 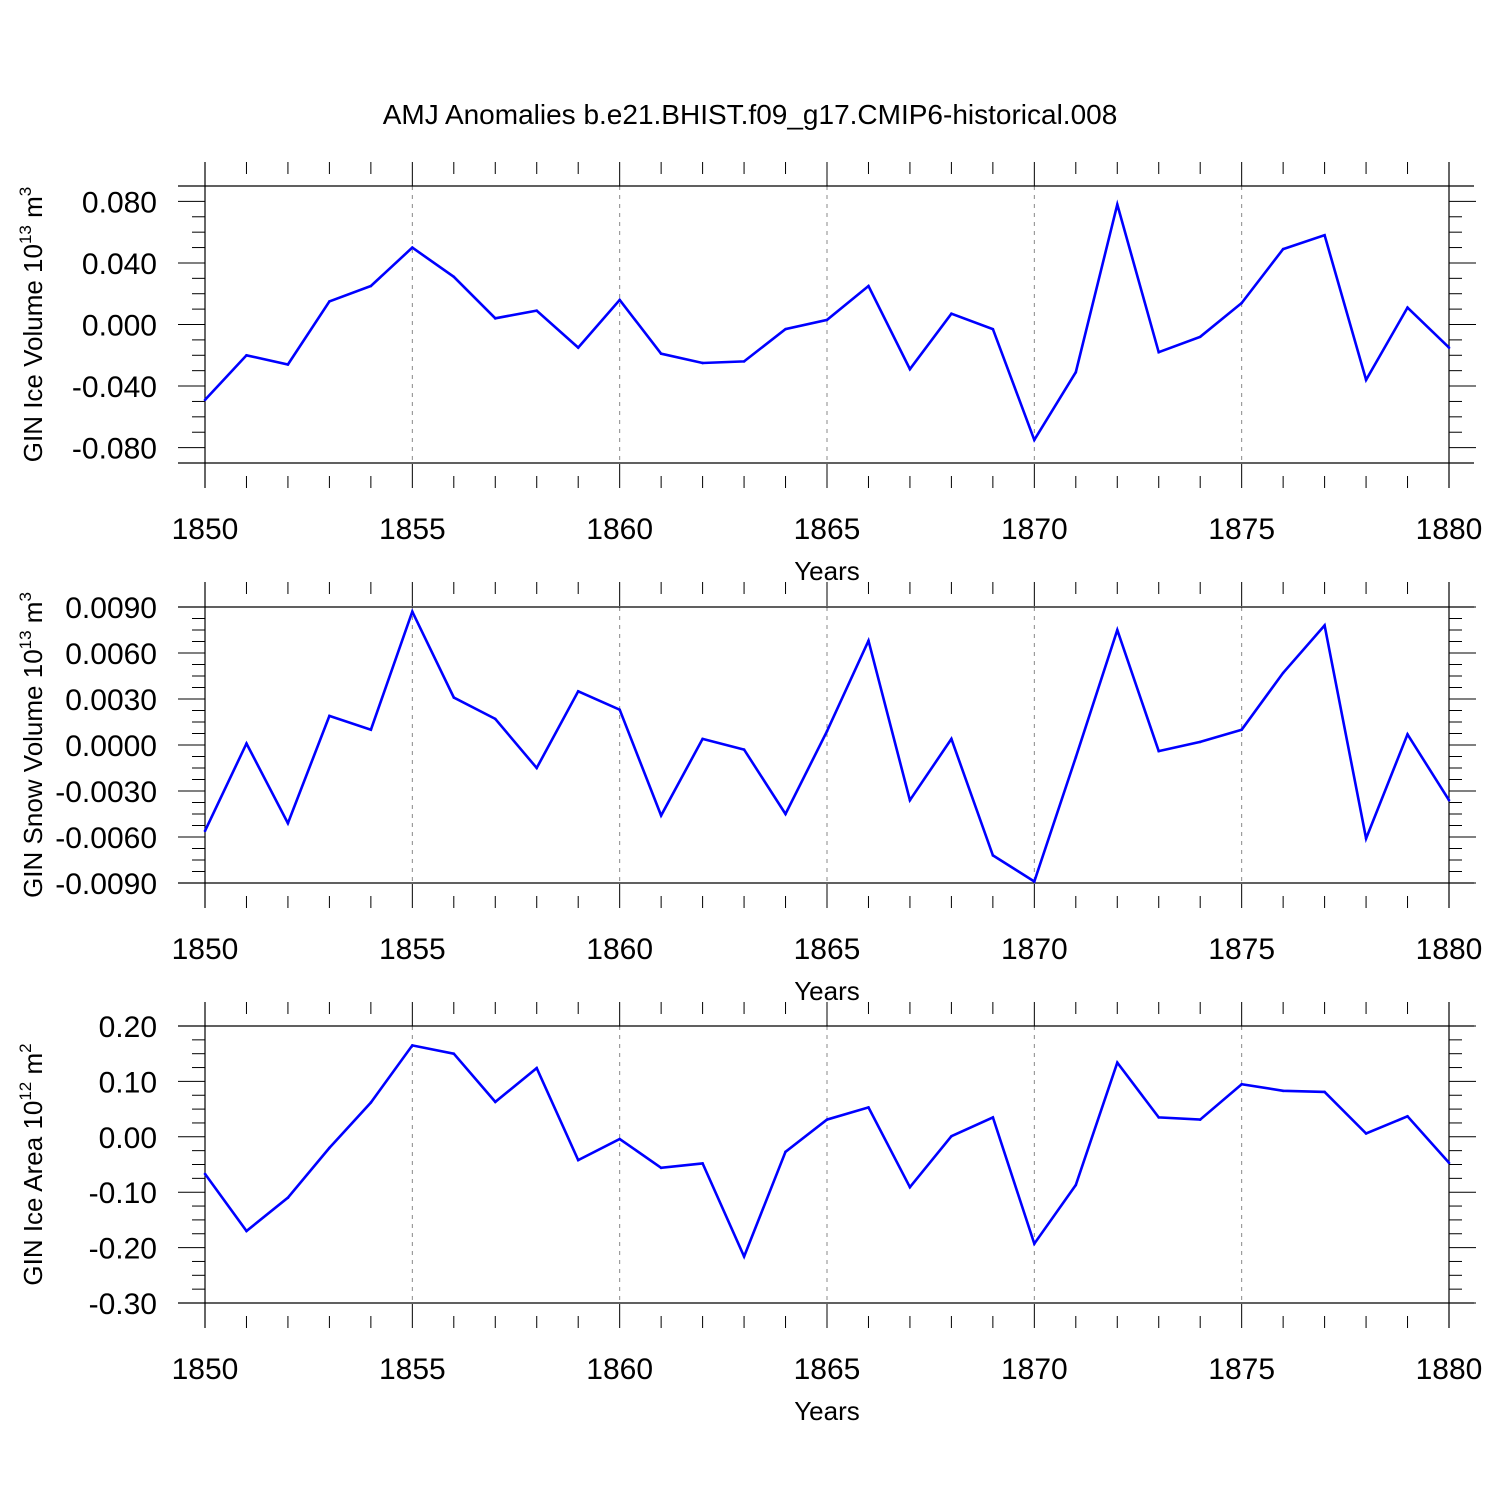 I want to click on y-tick-label: -0.20, so click(x=123, y=1249).